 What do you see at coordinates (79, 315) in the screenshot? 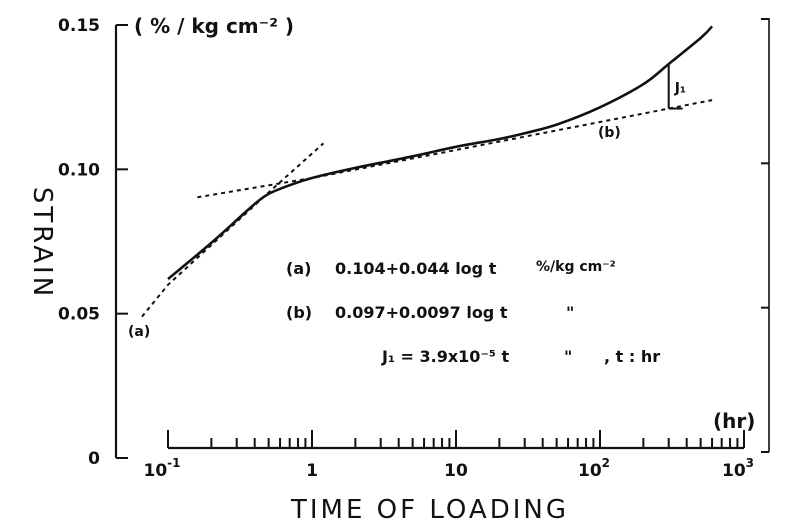
I see `y-tick-label: 0.05` at bounding box center [79, 315].